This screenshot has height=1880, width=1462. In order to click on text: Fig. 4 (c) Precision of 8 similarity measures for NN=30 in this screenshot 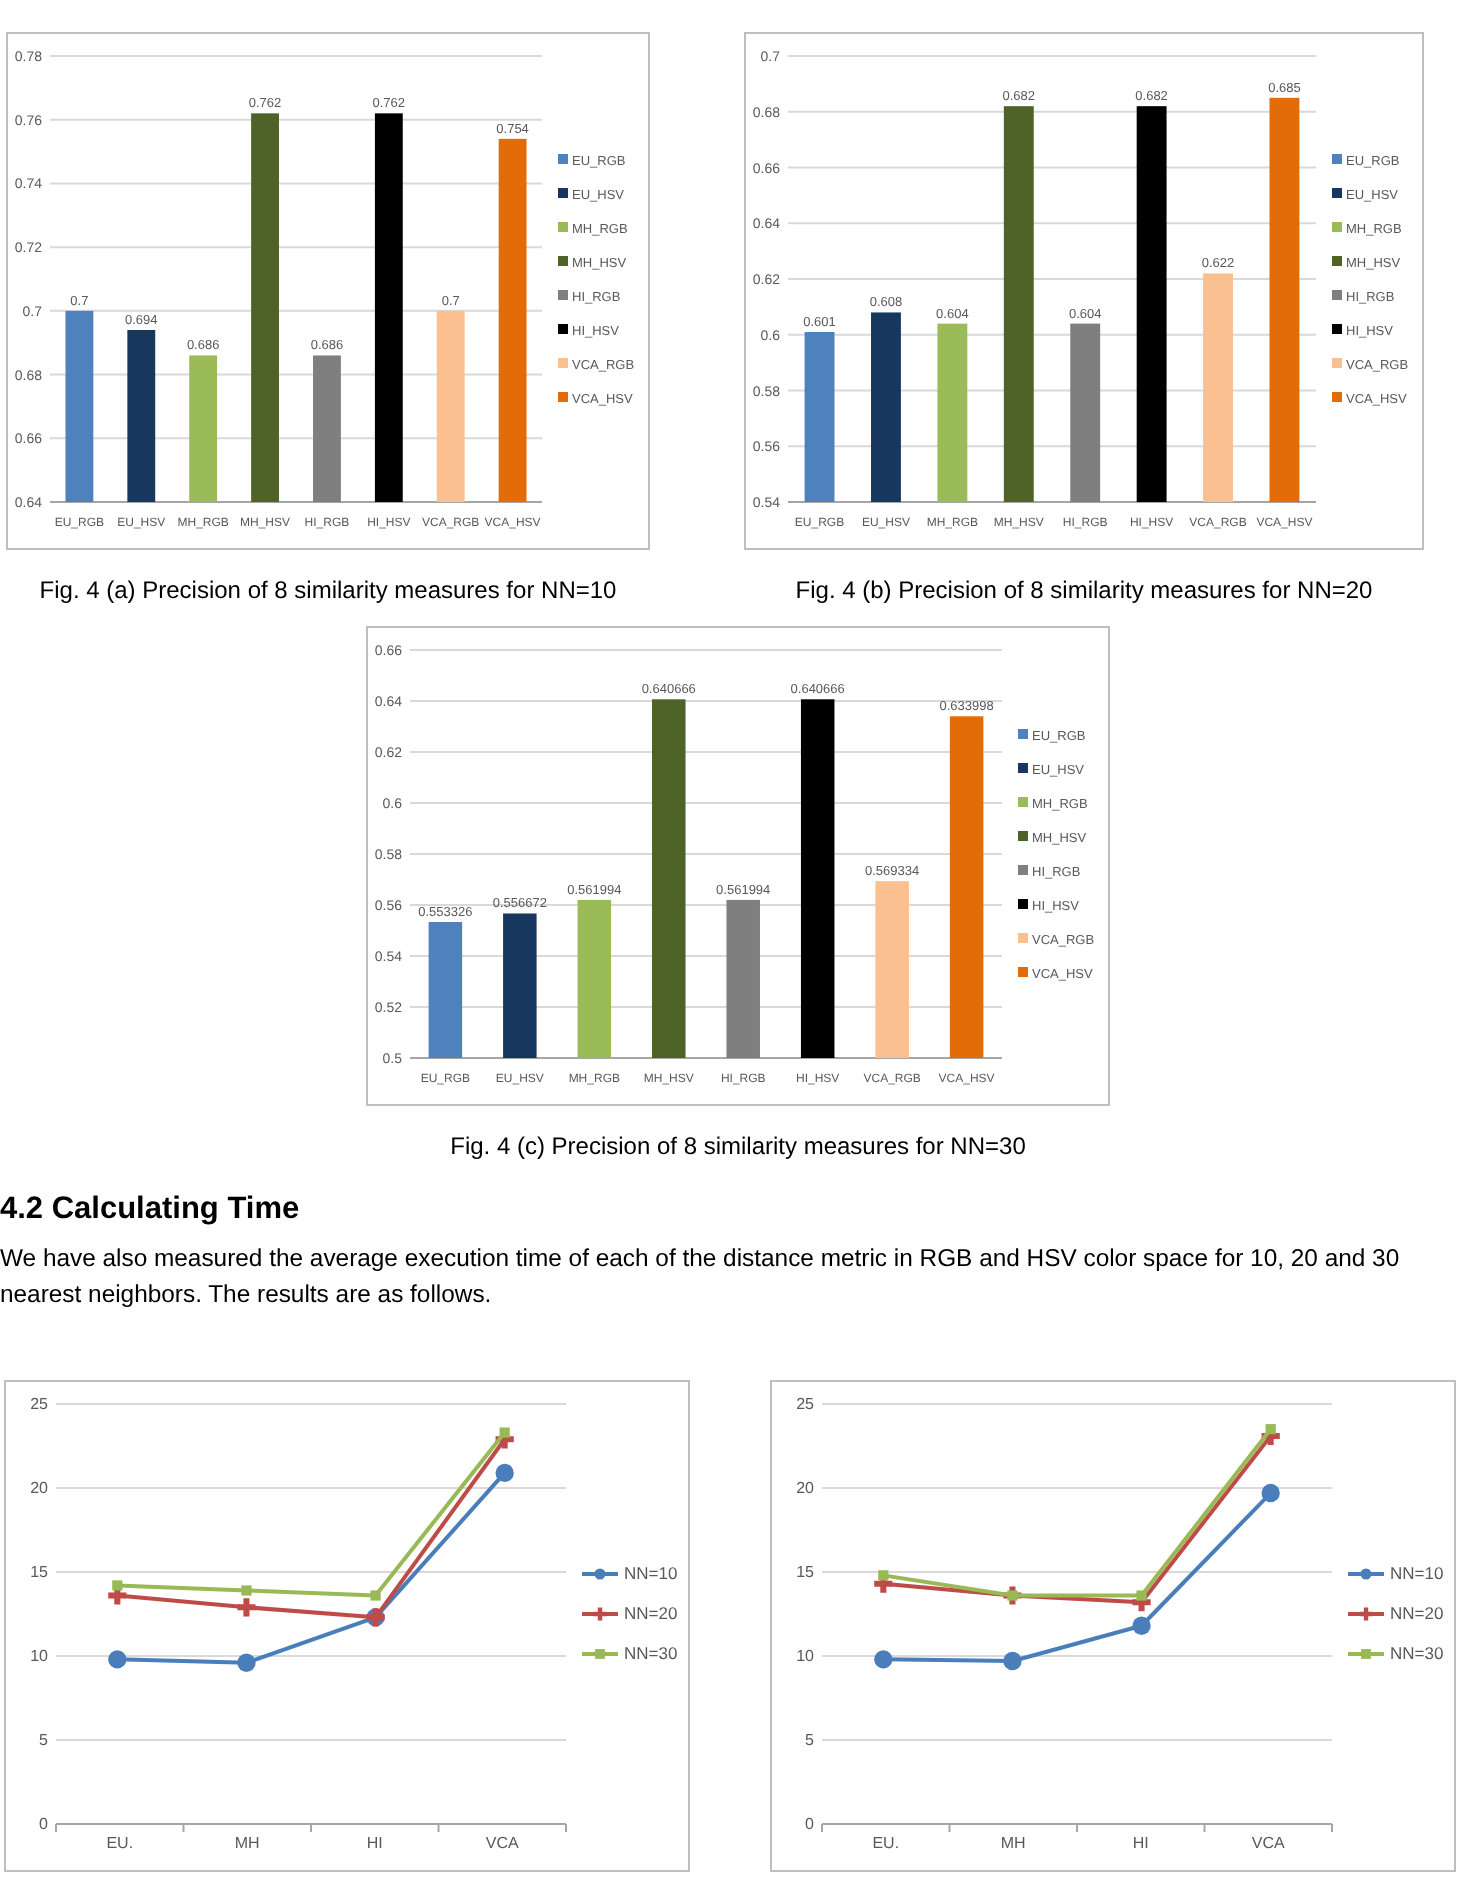, I will do `click(738, 1146)`.